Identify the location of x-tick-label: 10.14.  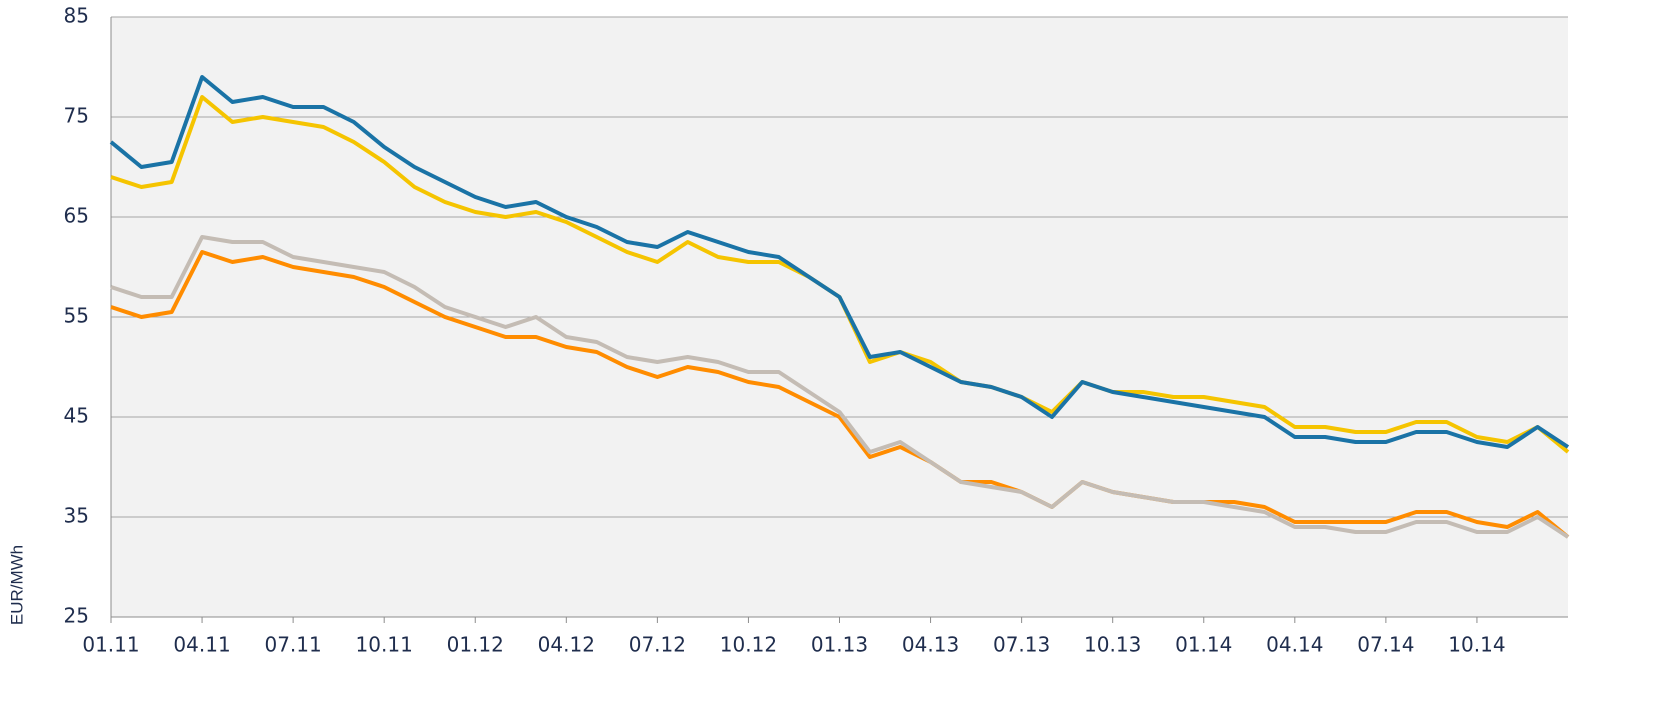
(1476, 645).